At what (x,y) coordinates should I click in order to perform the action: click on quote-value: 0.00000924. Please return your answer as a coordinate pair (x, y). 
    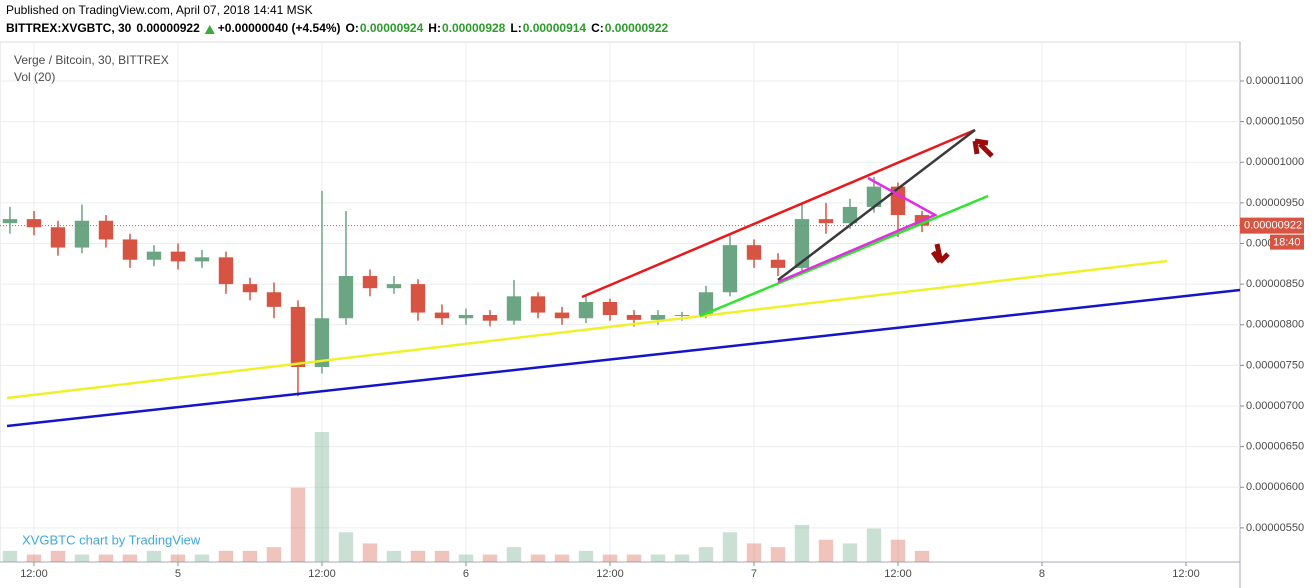
    Looking at the image, I should click on (392, 28).